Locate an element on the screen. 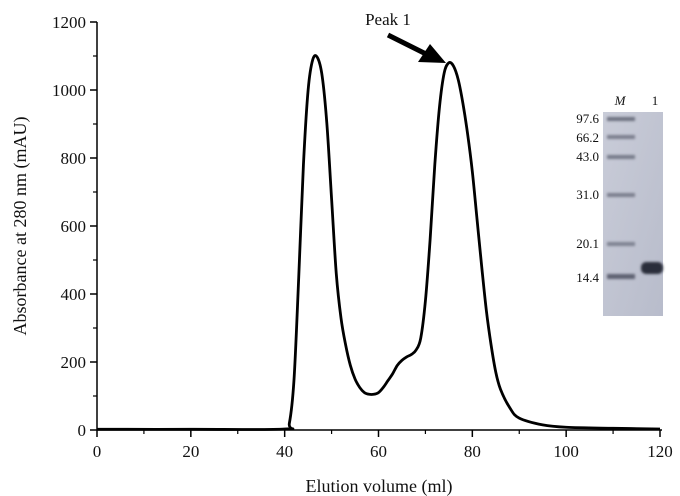 This screenshot has width=680, height=496. x-tick-label: 0 is located at coordinates (97, 451).